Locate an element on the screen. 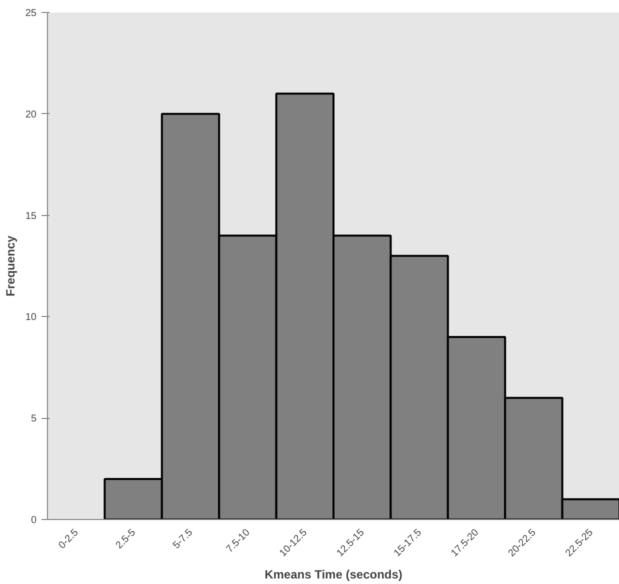 This screenshot has width=619, height=584. x-axis-title: Kmeans Time (seconds) is located at coordinates (333, 574).